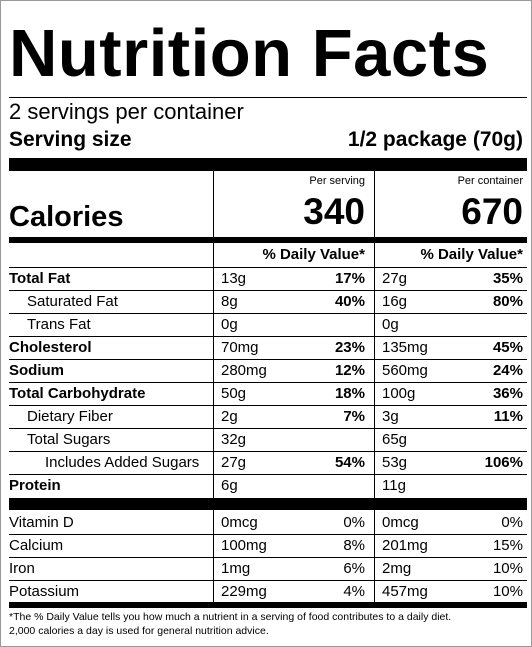 The width and height of the screenshot is (532, 647). What do you see at coordinates (395, 301) in the screenshot?
I see `amount: 16g` at bounding box center [395, 301].